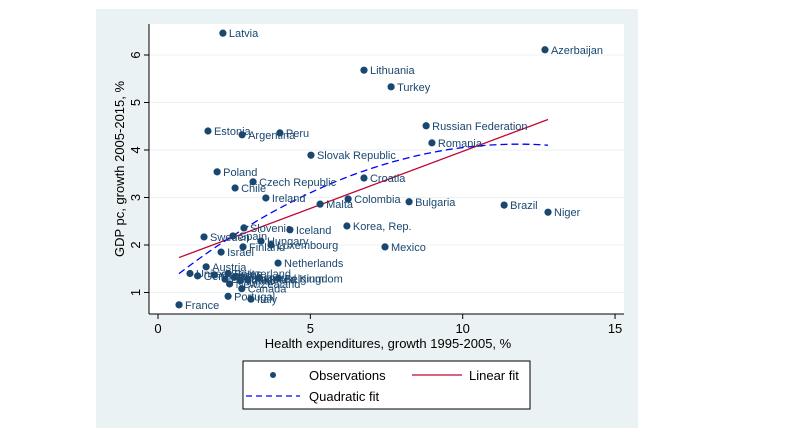 The height and width of the screenshot is (435, 788). Describe the element at coordinates (298, 183) in the screenshot. I see `point-label: Czech Republic` at that location.